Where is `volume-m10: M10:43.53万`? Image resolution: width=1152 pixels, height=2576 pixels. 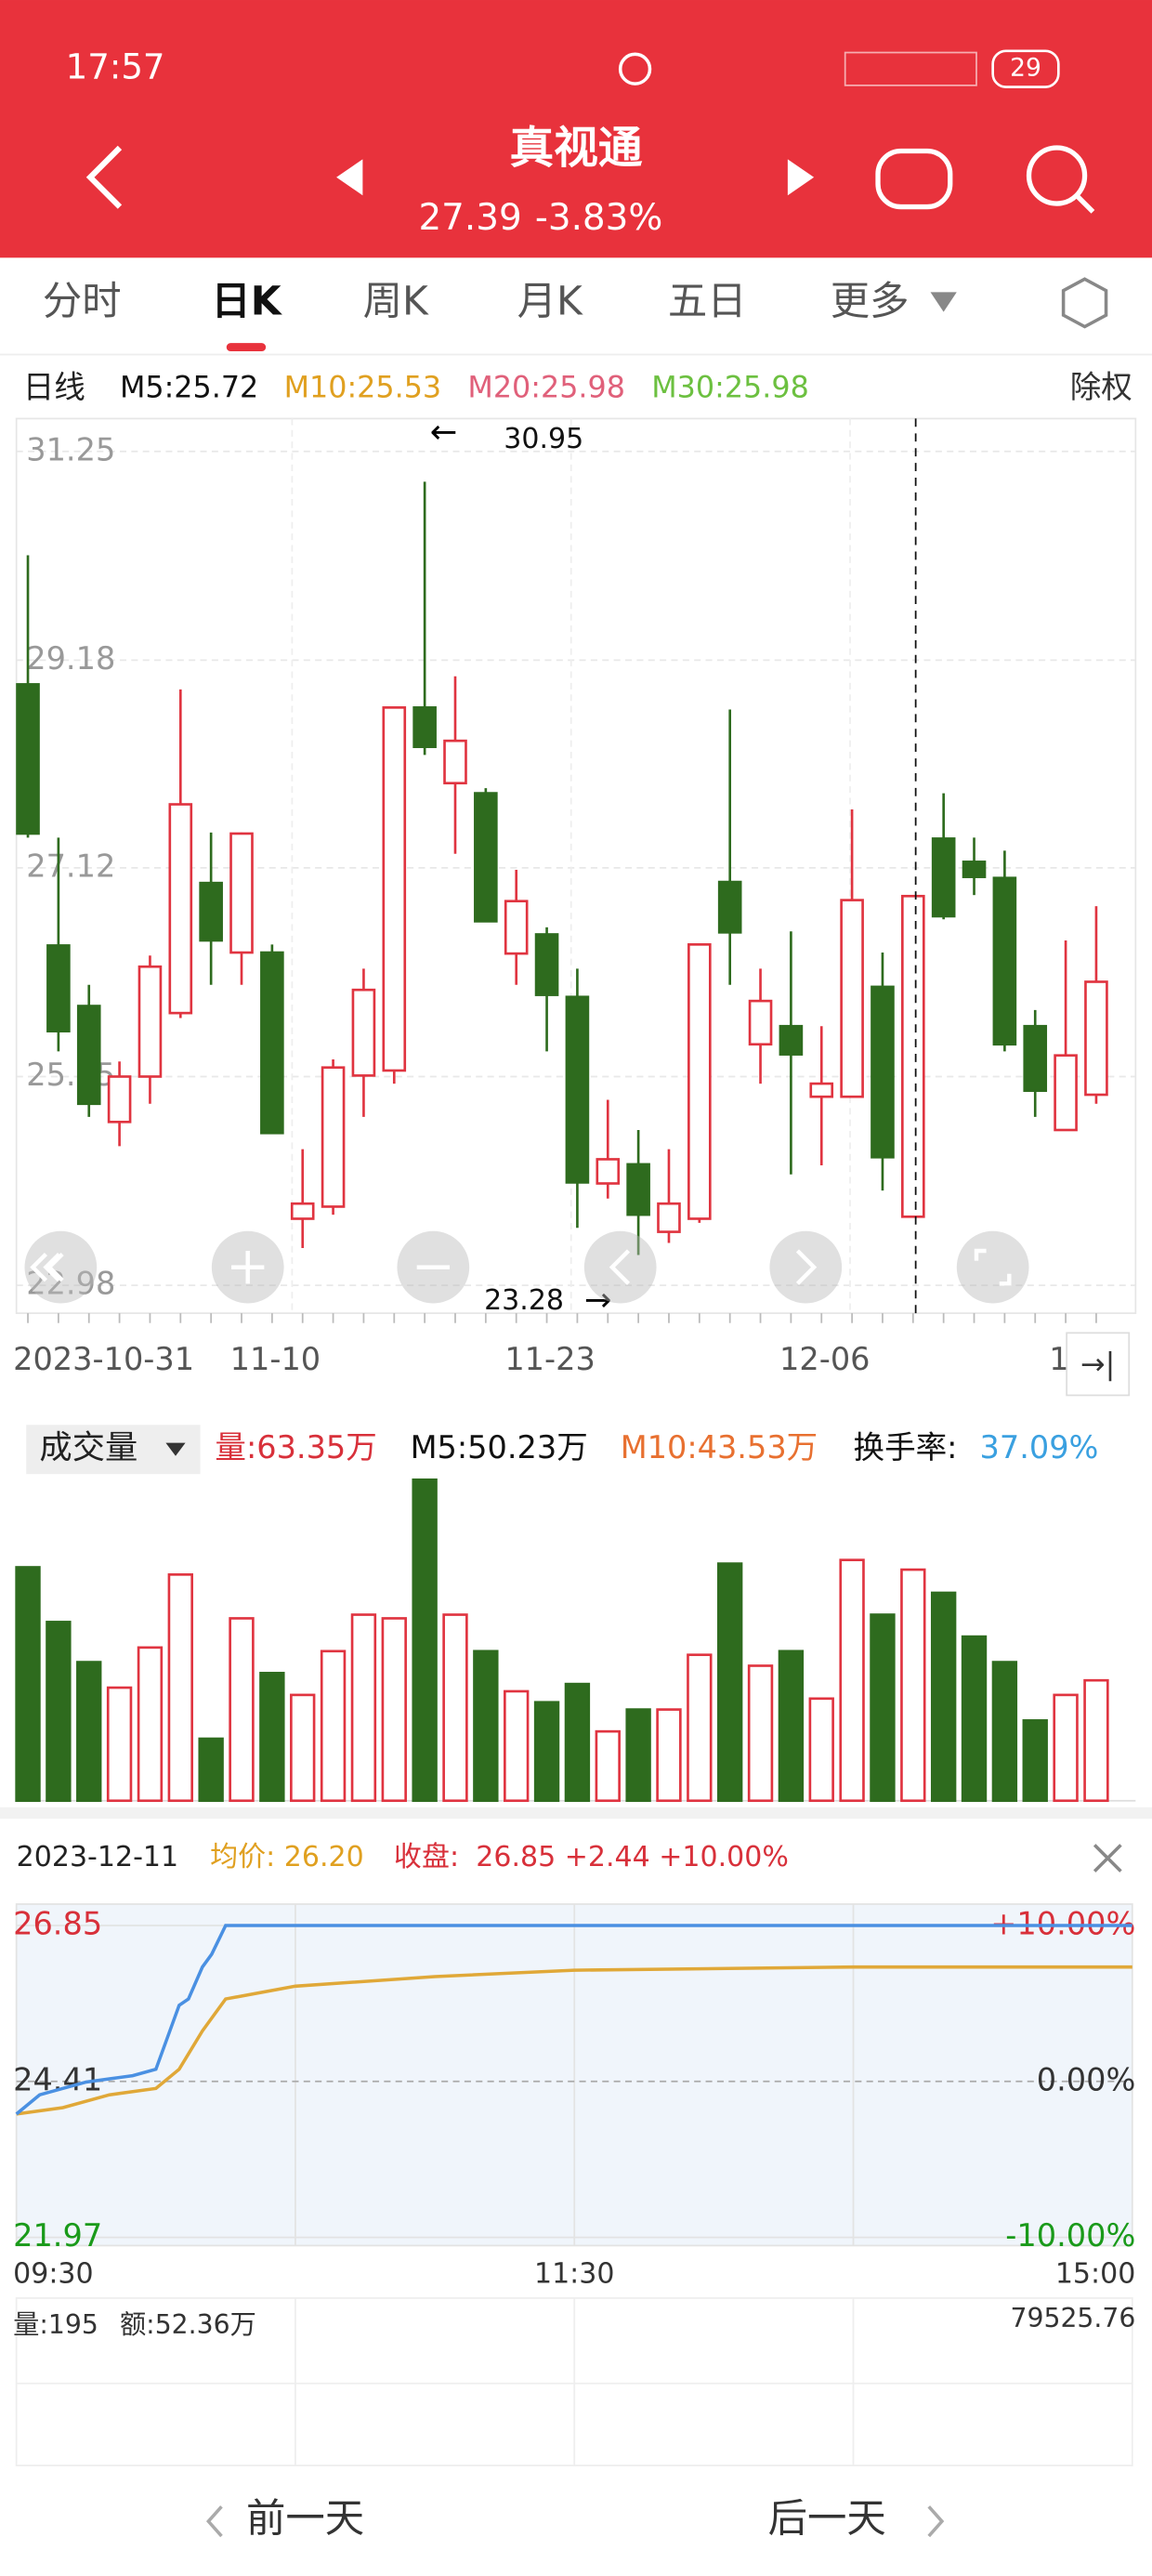
volume-m10: M10:43.53万 is located at coordinates (719, 1447).